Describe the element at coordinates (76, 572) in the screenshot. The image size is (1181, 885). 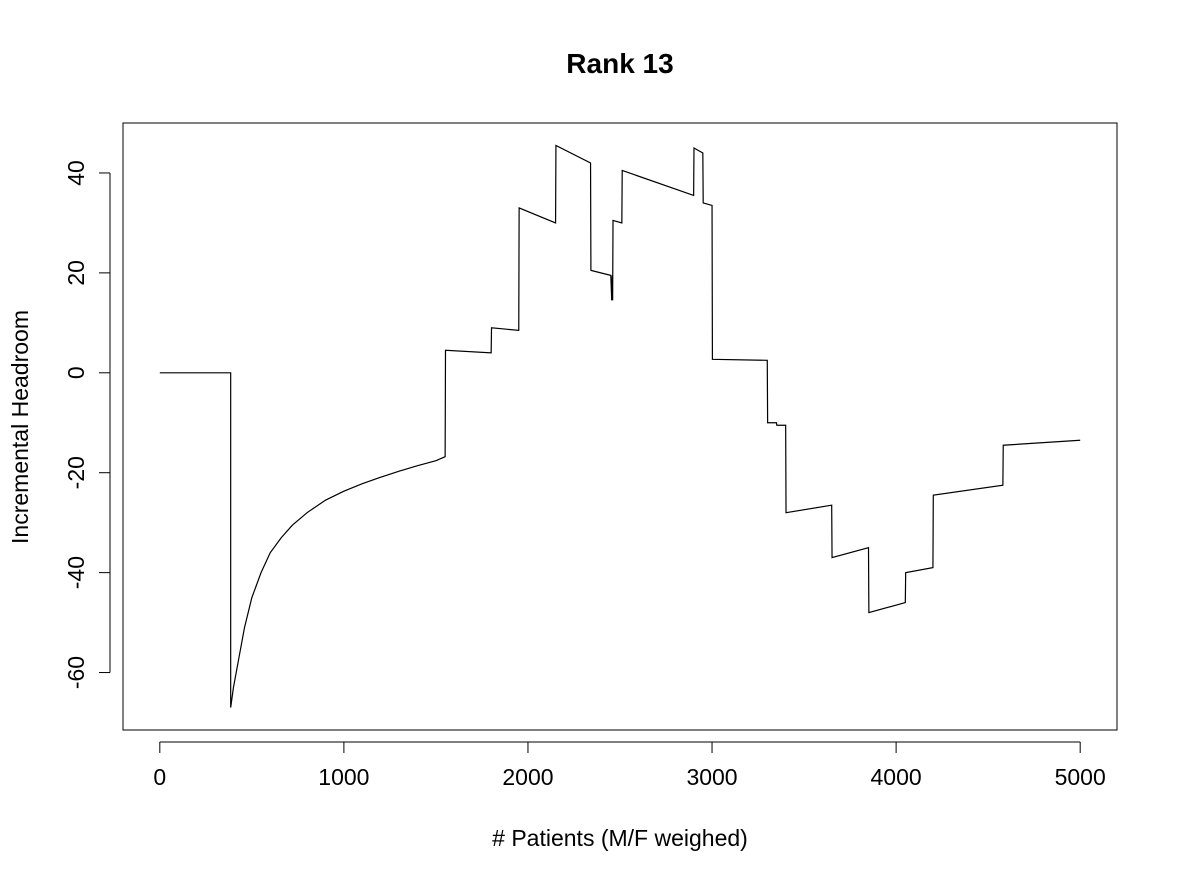
I see `y-tick-label: -40` at that location.